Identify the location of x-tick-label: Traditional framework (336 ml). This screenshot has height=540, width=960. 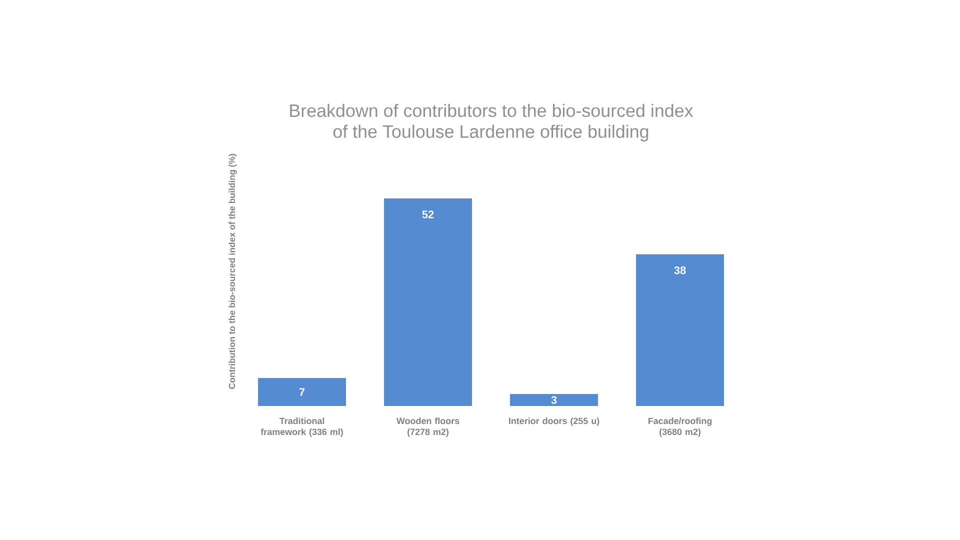
(301, 427).